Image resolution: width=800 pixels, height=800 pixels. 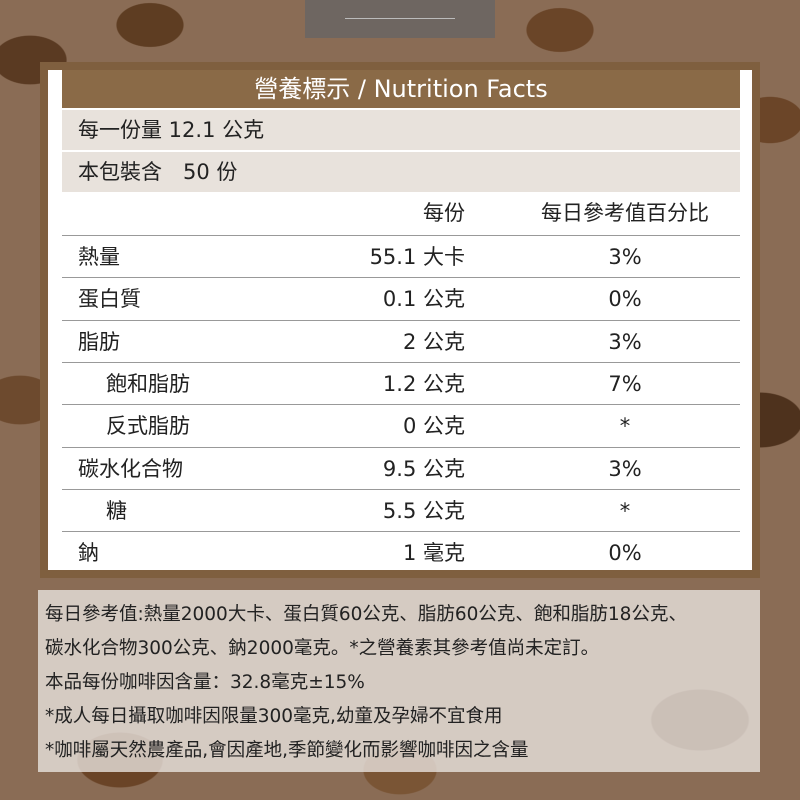 What do you see at coordinates (444, 213) in the screenshot?
I see `column-header: 每份` at bounding box center [444, 213].